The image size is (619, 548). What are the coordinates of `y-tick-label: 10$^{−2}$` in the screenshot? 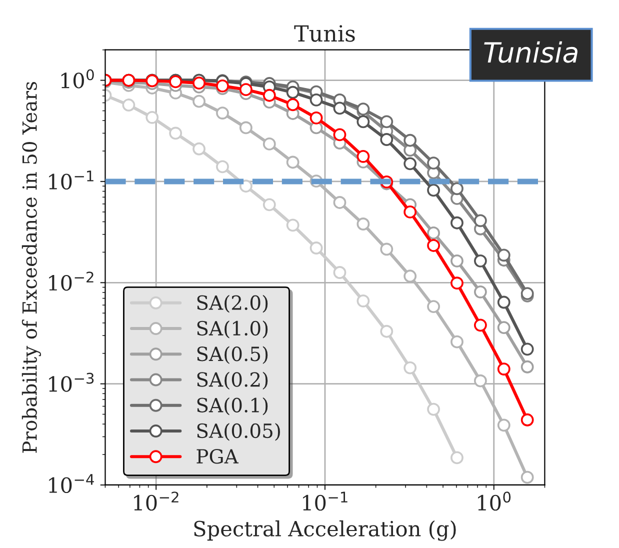 It's located at (71, 281).